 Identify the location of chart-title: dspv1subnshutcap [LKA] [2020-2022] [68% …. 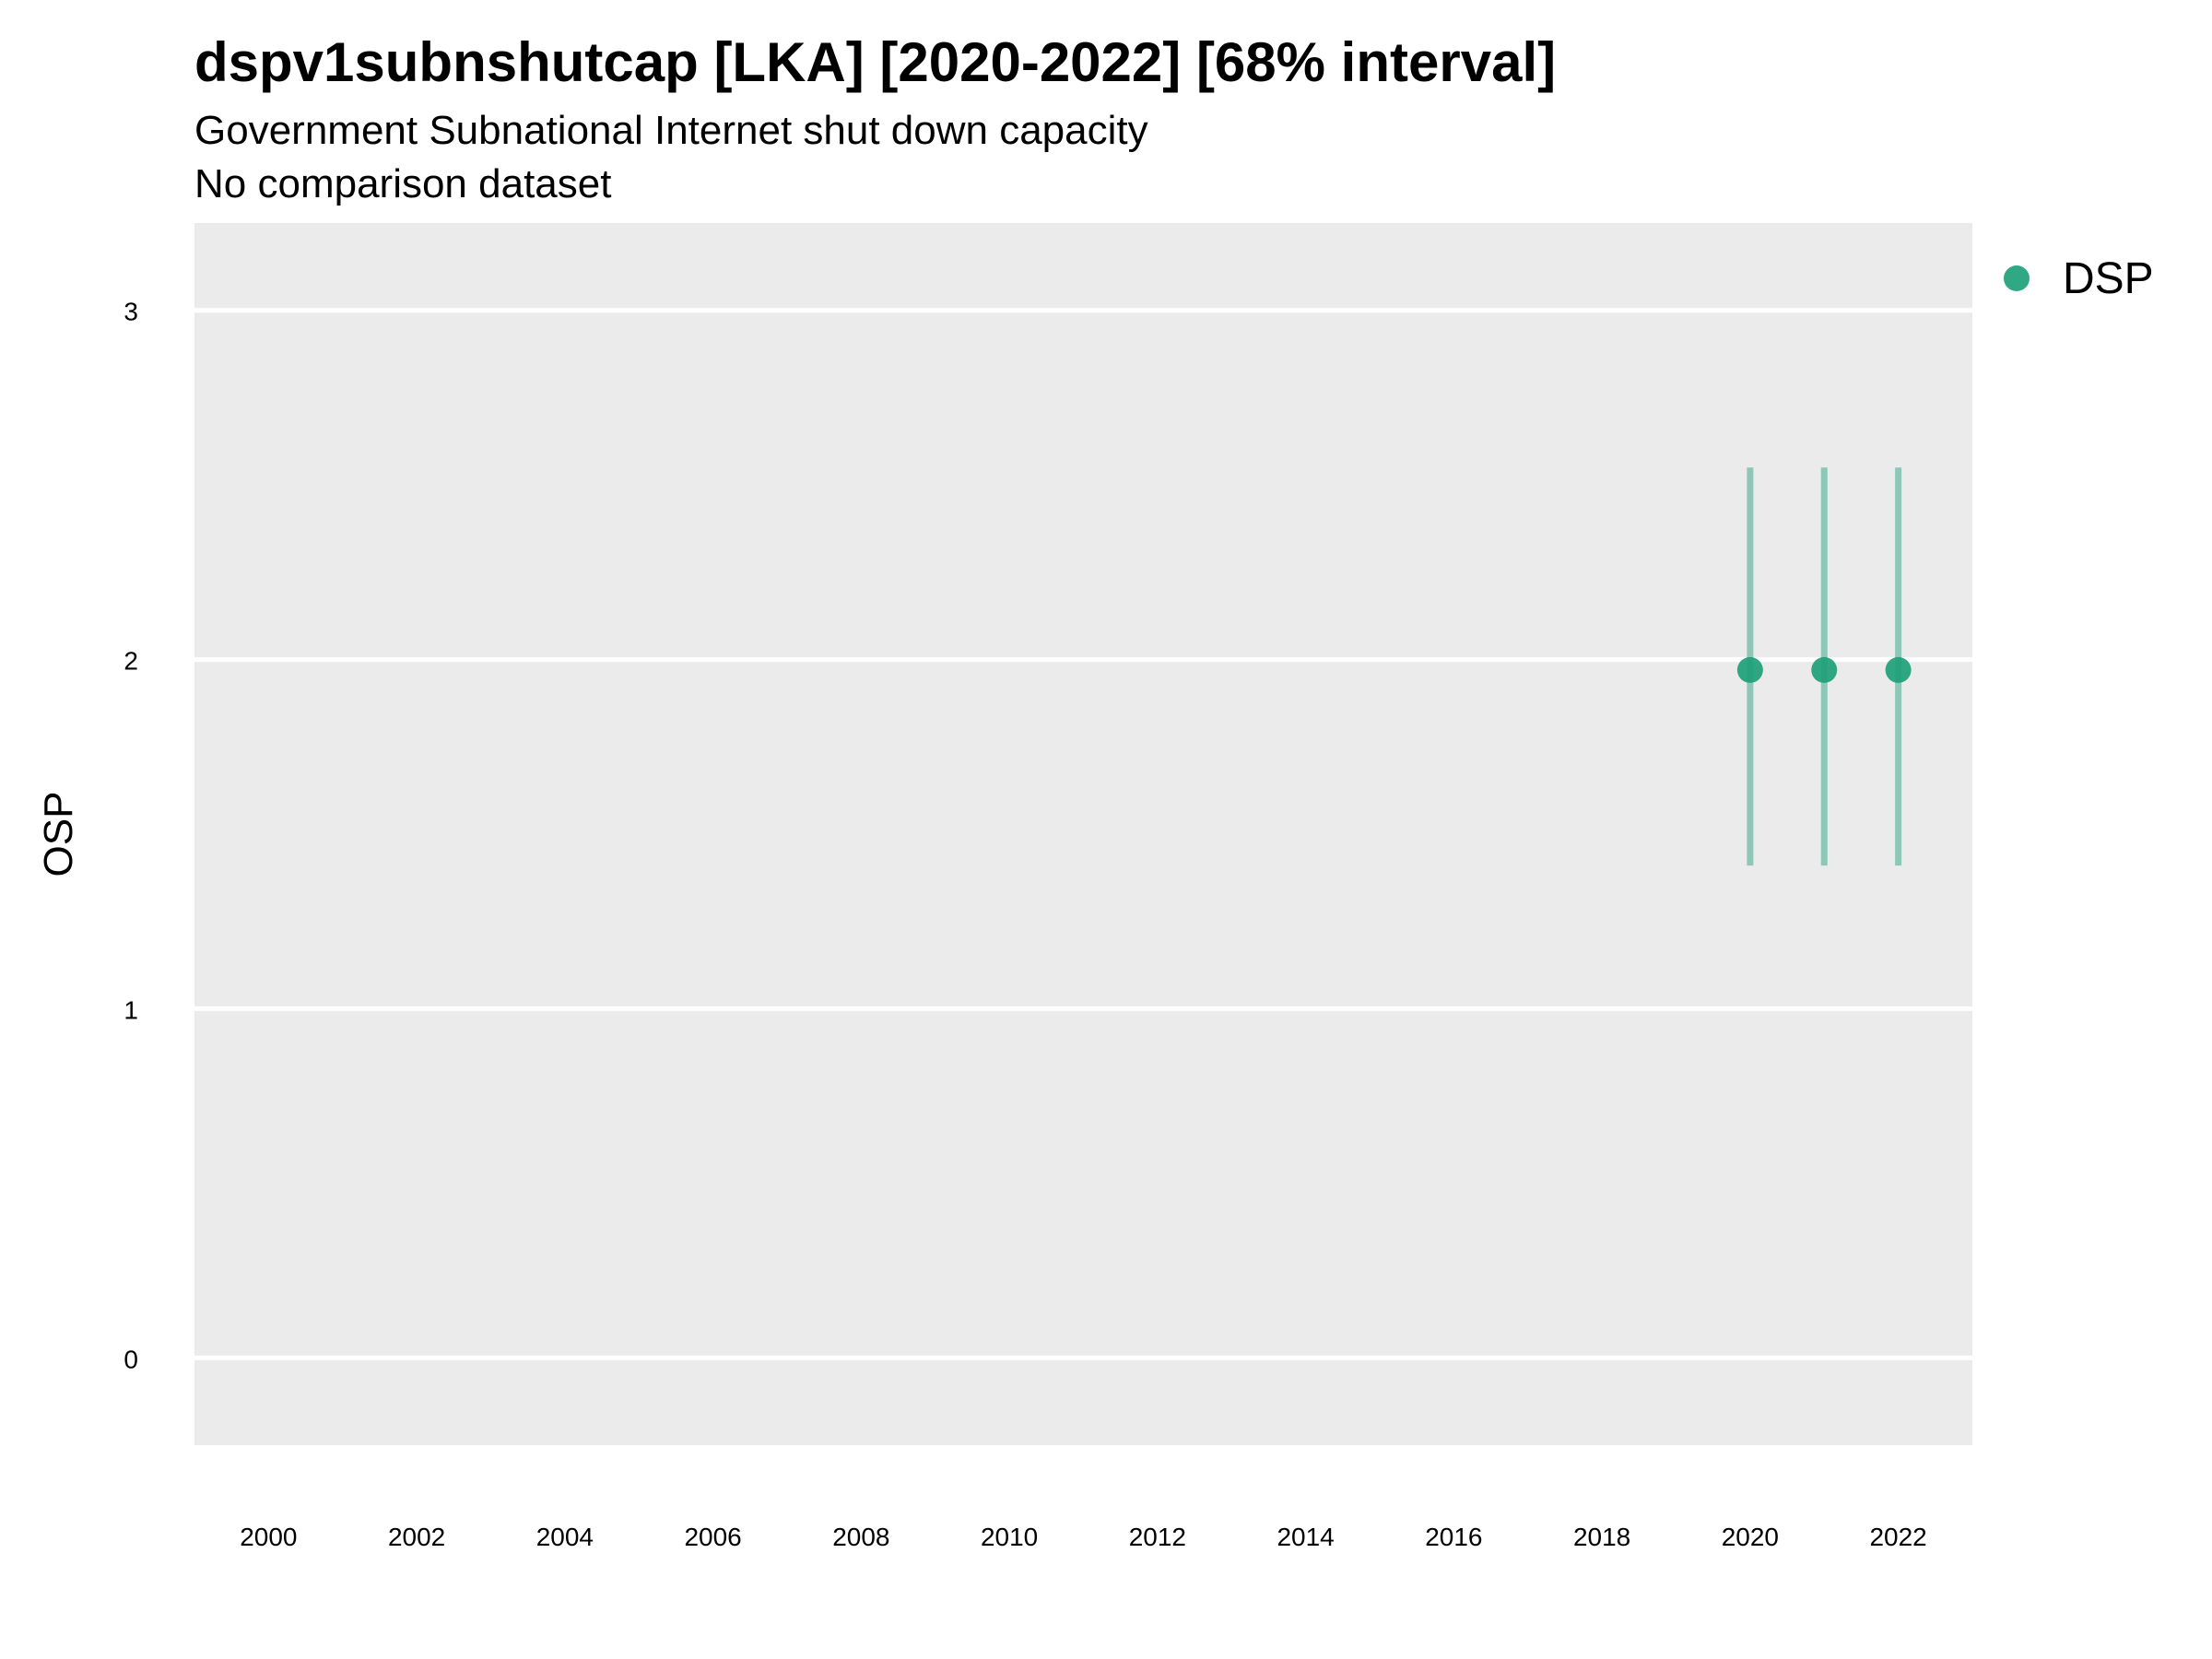
(875, 62).